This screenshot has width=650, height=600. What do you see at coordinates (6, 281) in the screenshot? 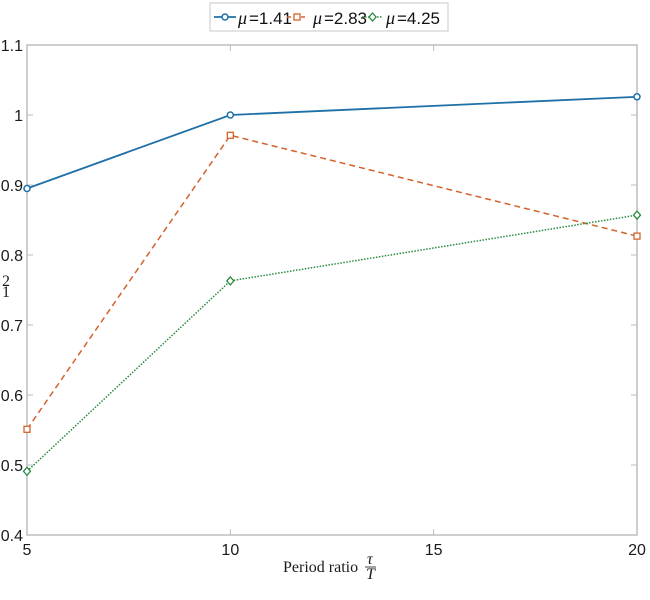
I see `y-axis-label-num: 2` at bounding box center [6, 281].